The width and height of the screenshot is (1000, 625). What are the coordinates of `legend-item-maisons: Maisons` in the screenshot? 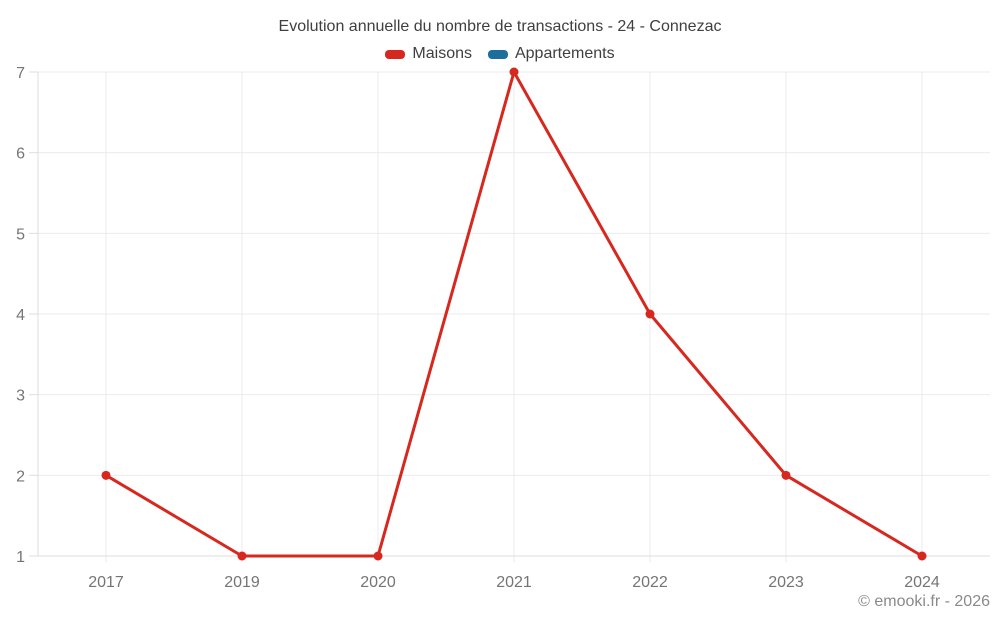 It's located at (428, 54).